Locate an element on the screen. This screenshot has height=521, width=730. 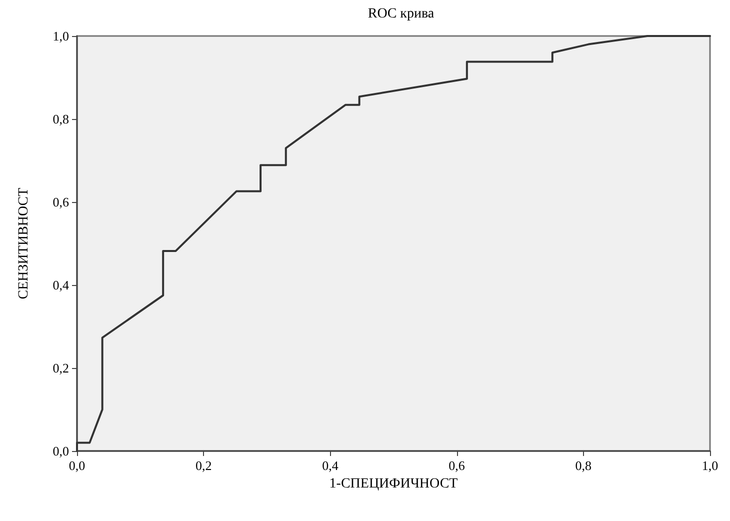
y-axis-title: СЕНЗИТИВНОСТ is located at coordinates (24, 243).